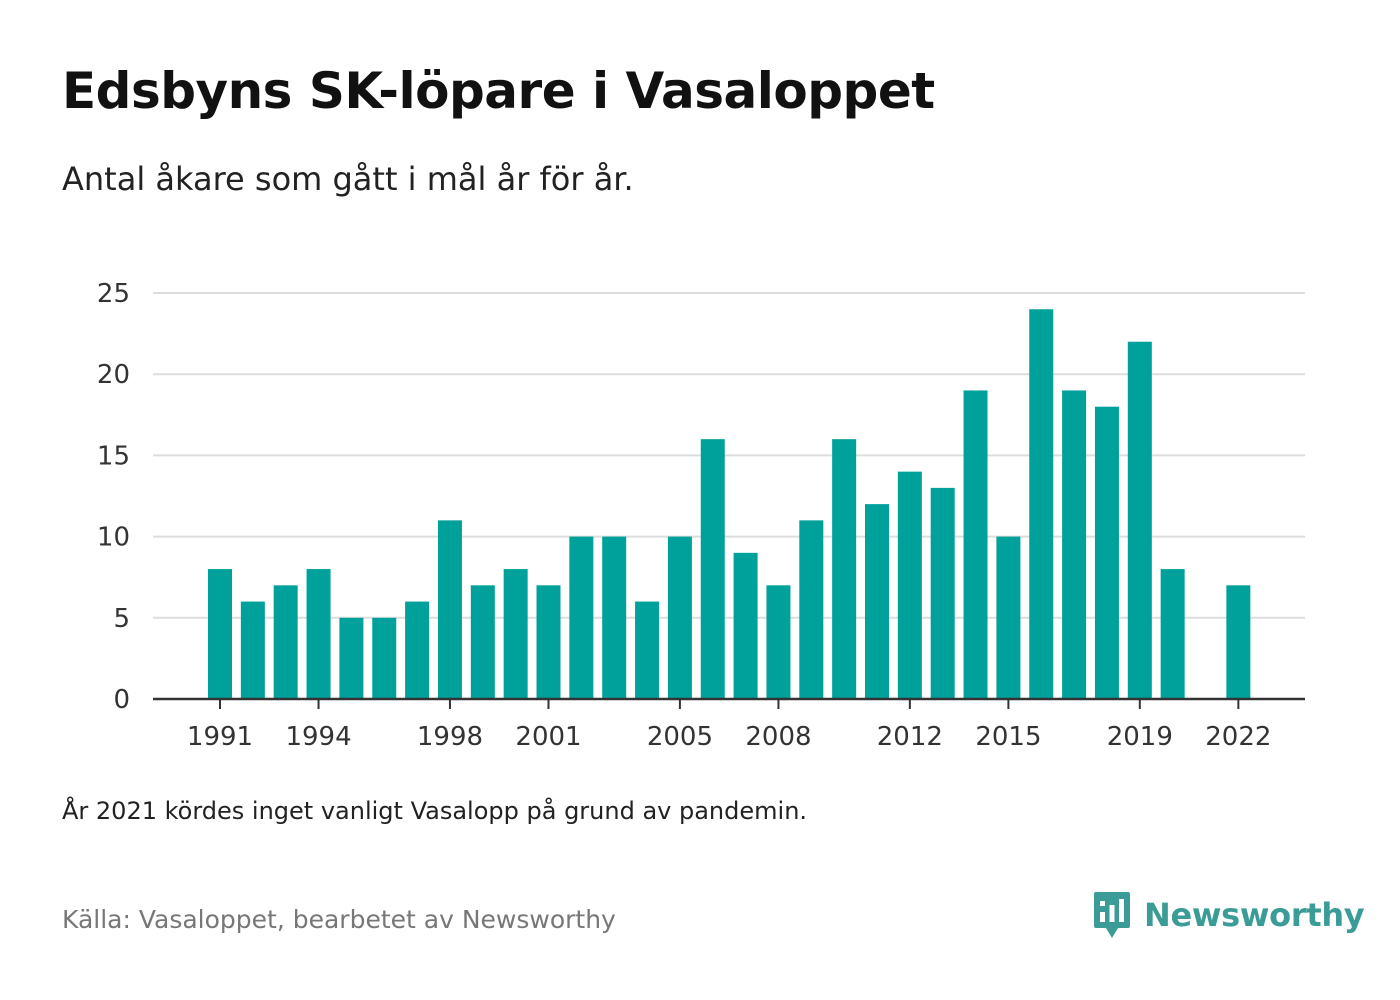 The image size is (1400, 1000). What do you see at coordinates (910, 737) in the screenshot?
I see `x-tick-label: 2012` at bounding box center [910, 737].